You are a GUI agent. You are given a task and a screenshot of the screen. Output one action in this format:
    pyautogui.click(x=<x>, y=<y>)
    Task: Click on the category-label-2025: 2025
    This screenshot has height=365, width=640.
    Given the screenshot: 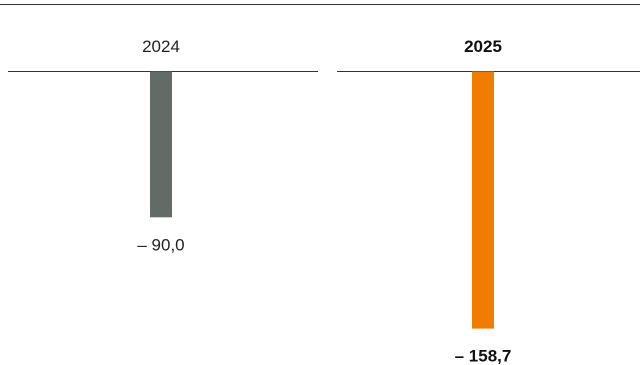 What is the action you would take?
    pyautogui.click(x=483, y=46)
    